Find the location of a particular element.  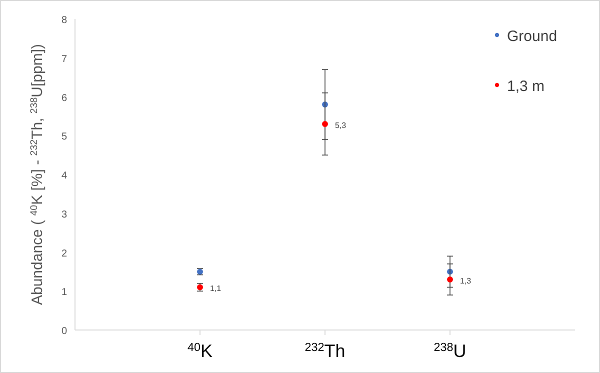

x-tick-label: $^{40}$K is located at coordinates (200, 350).